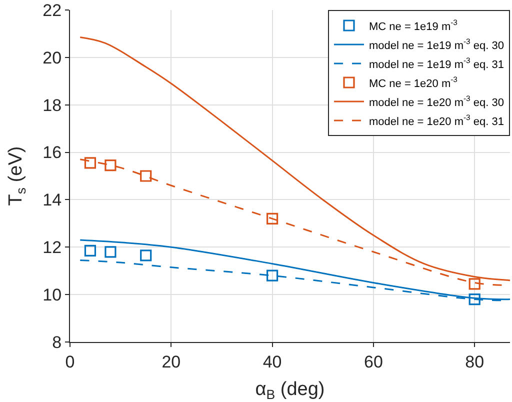  Describe the element at coordinates (52, 105) in the screenshot. I see `y-tick-label: 18` at that location.